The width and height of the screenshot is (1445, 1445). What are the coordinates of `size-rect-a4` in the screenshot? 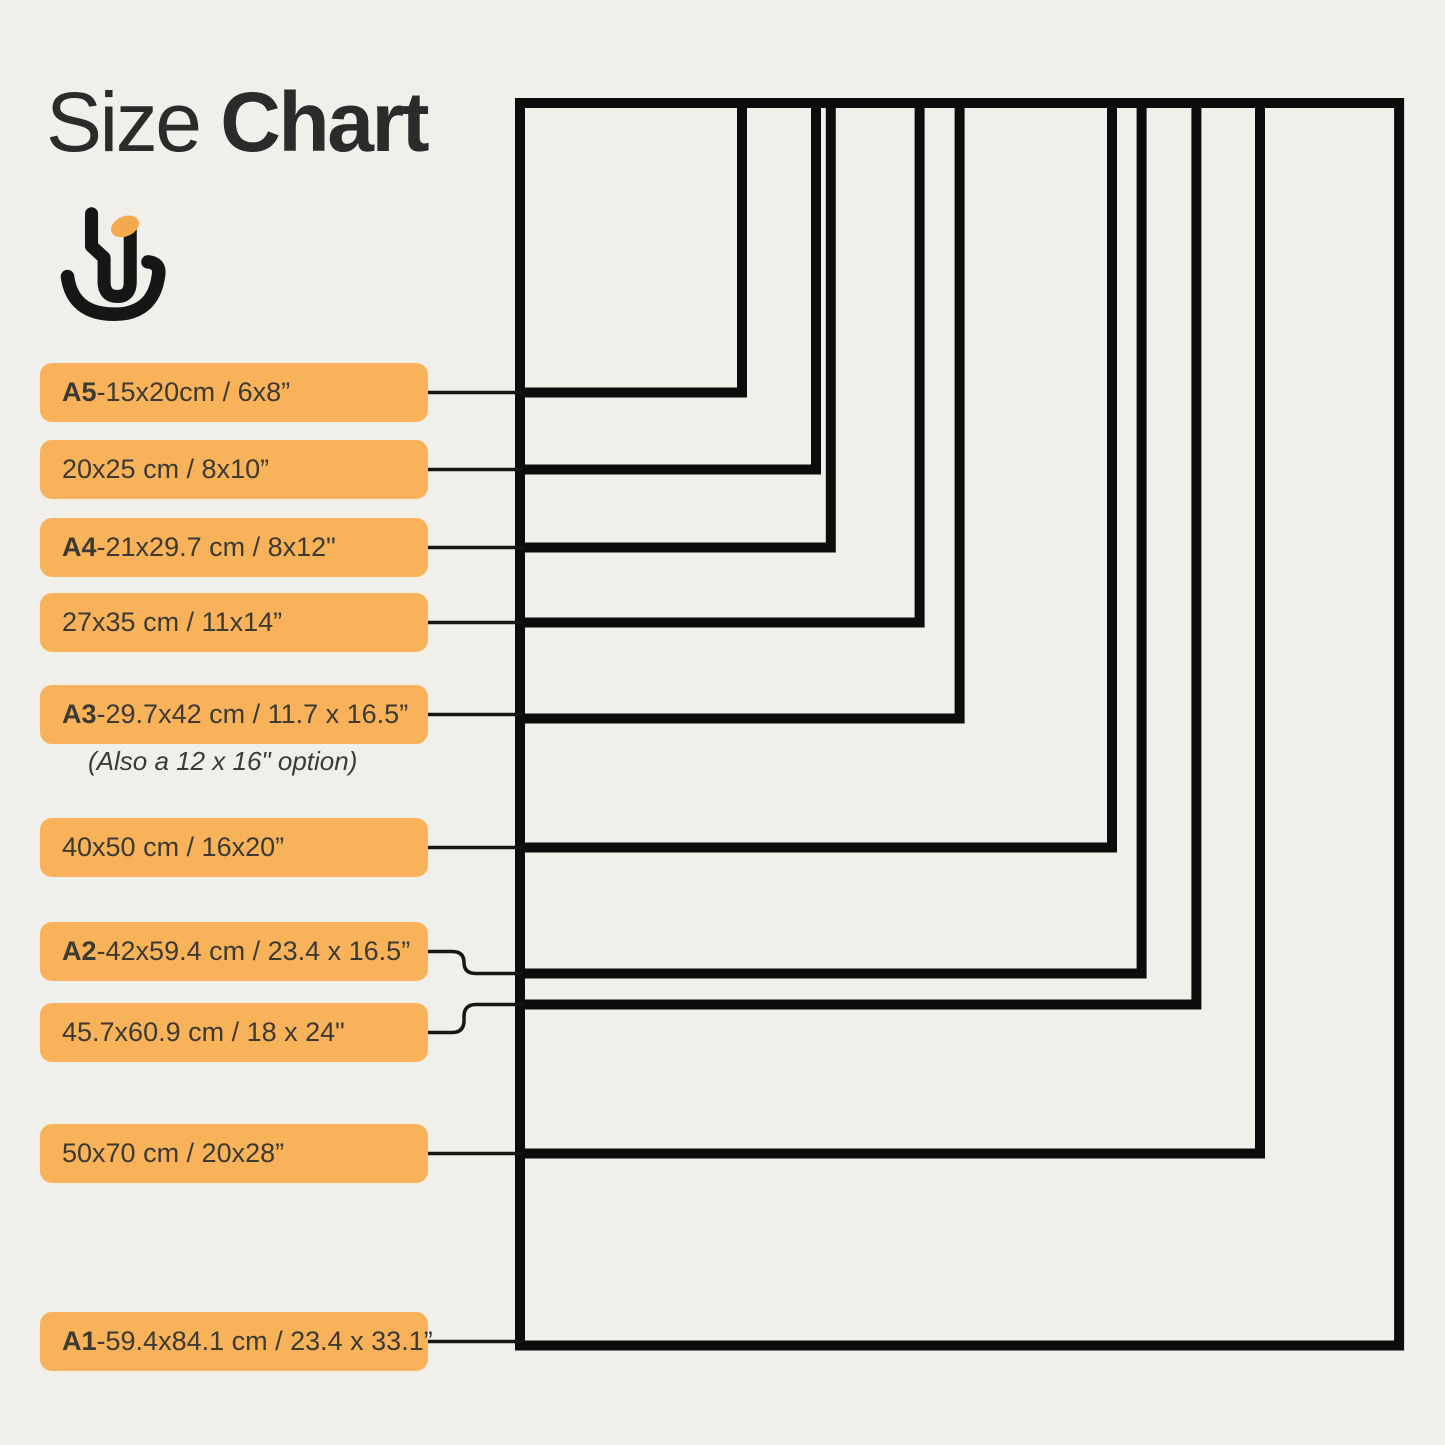 It's located at (675, 325).